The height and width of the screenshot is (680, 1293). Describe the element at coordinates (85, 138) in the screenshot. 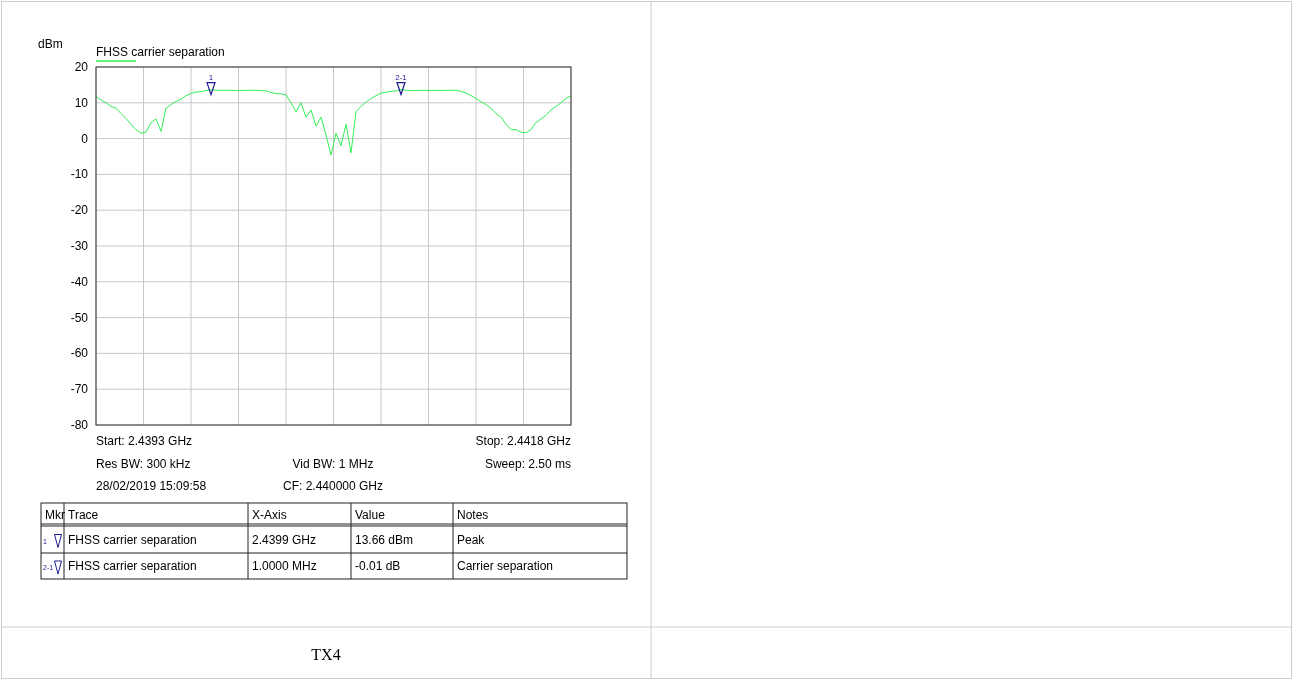

I see `y-tick-label: 0` at that location.